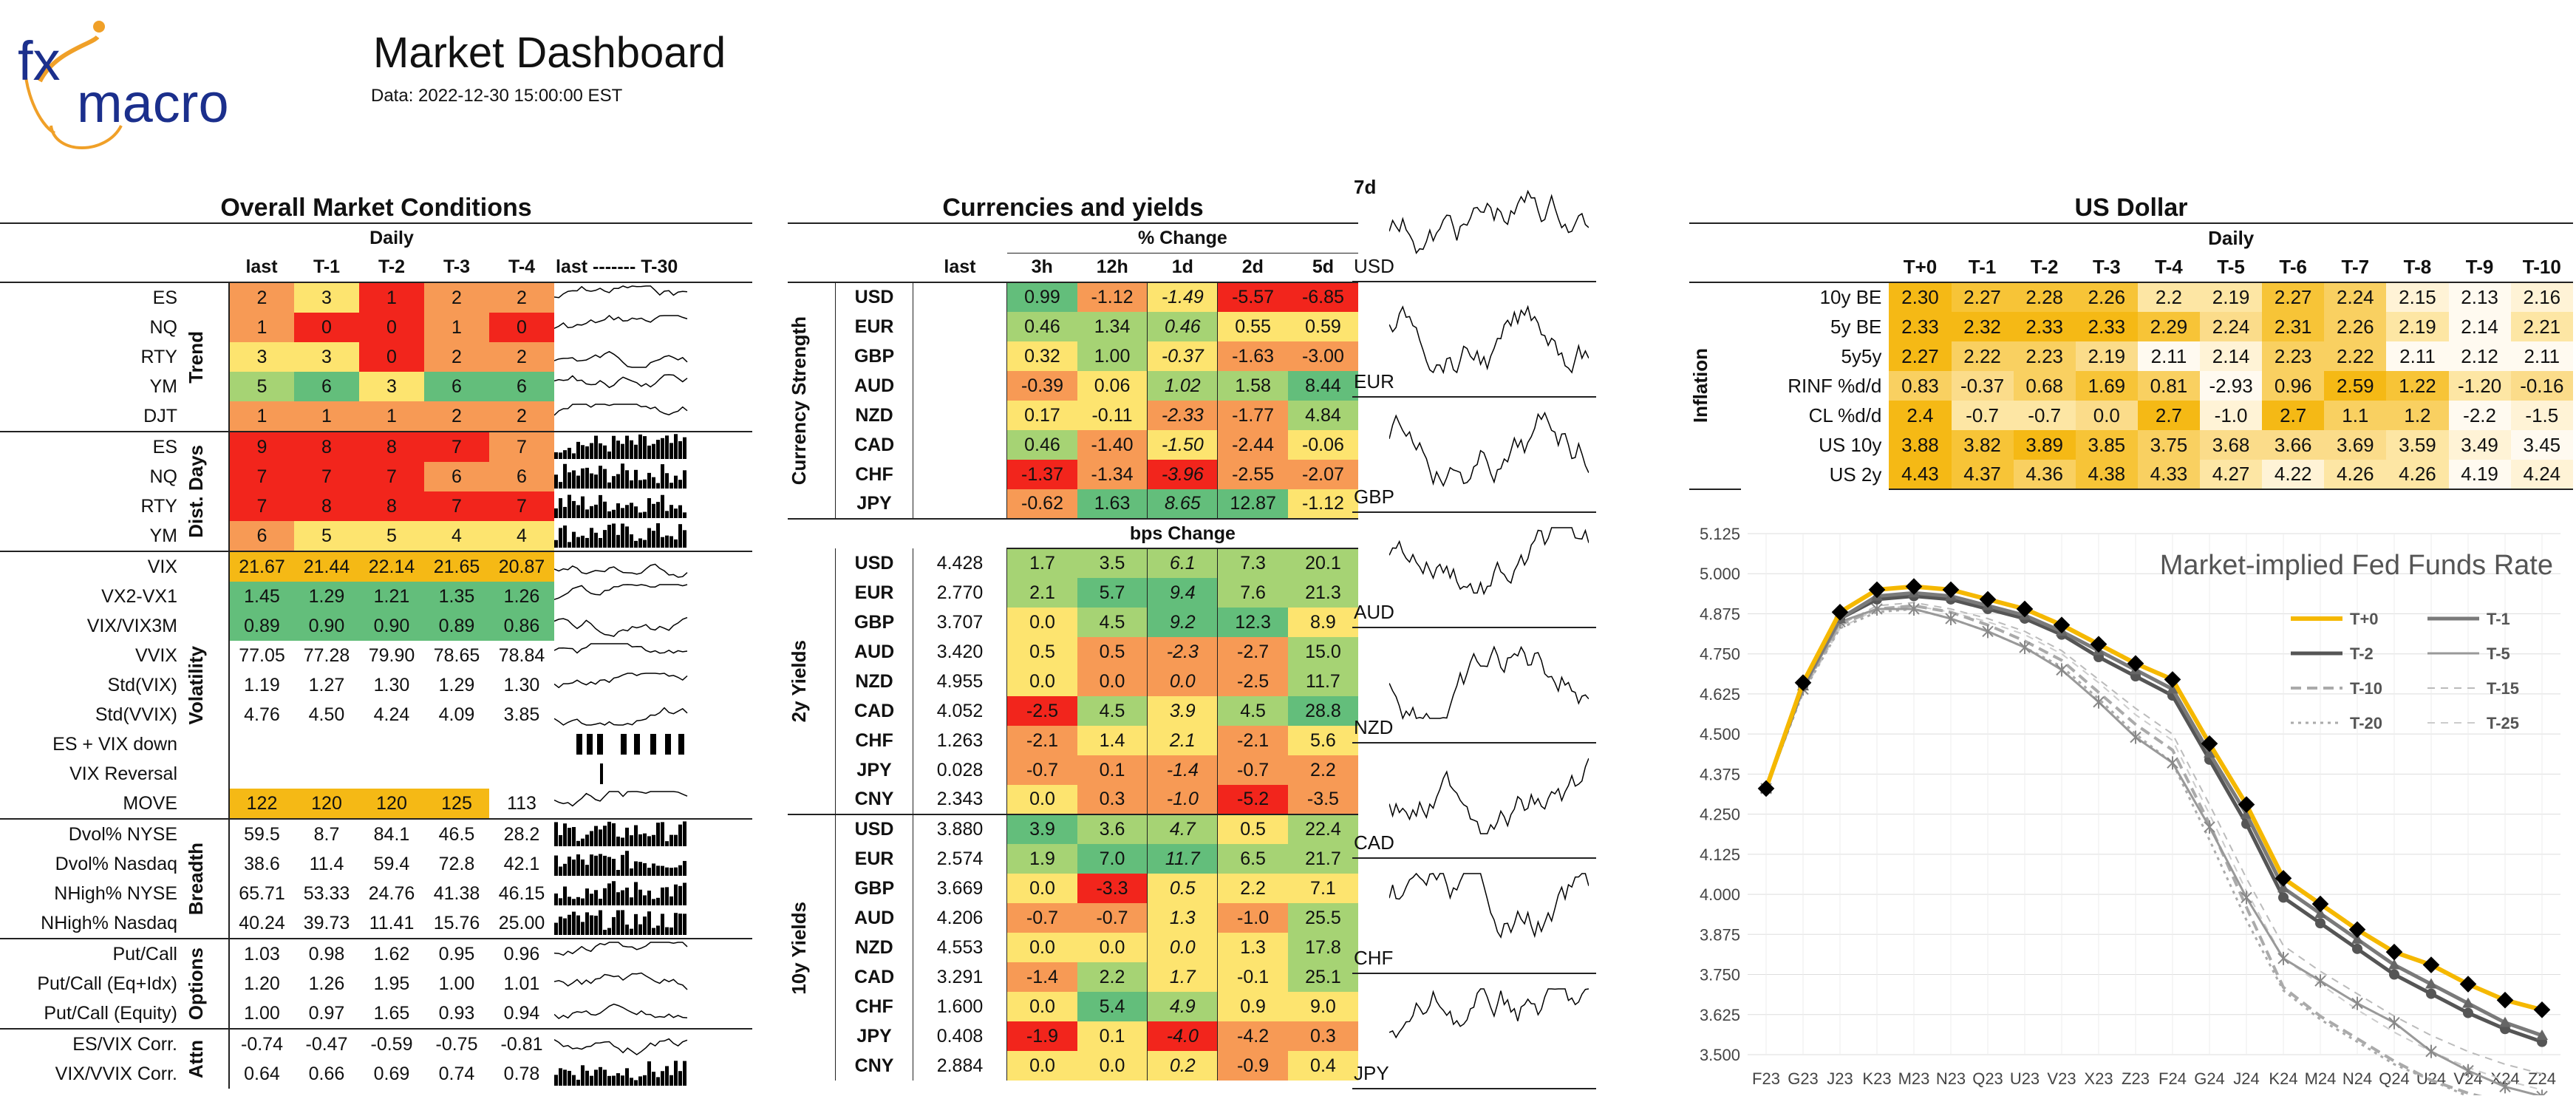 This screenshot has height=1099, width=2576. Describe the element at coordinates (262, 714) in the screenshot. I see `omc-cell: 4.76` at that location.